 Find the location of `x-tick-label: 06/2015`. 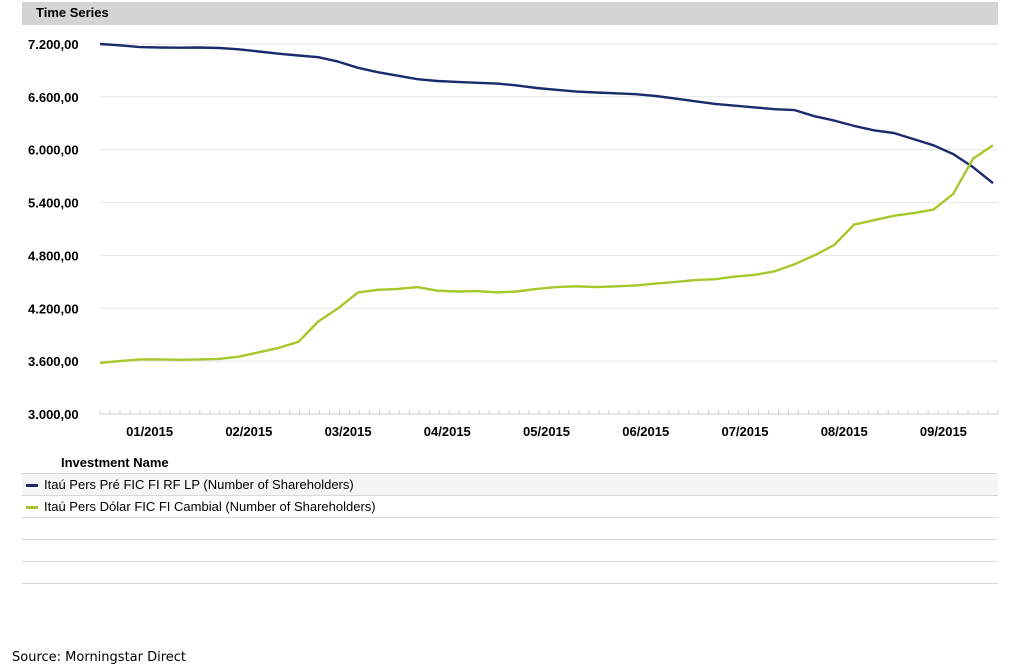

x-tick-label: 06/2015 is located at coordinates (645, 431).